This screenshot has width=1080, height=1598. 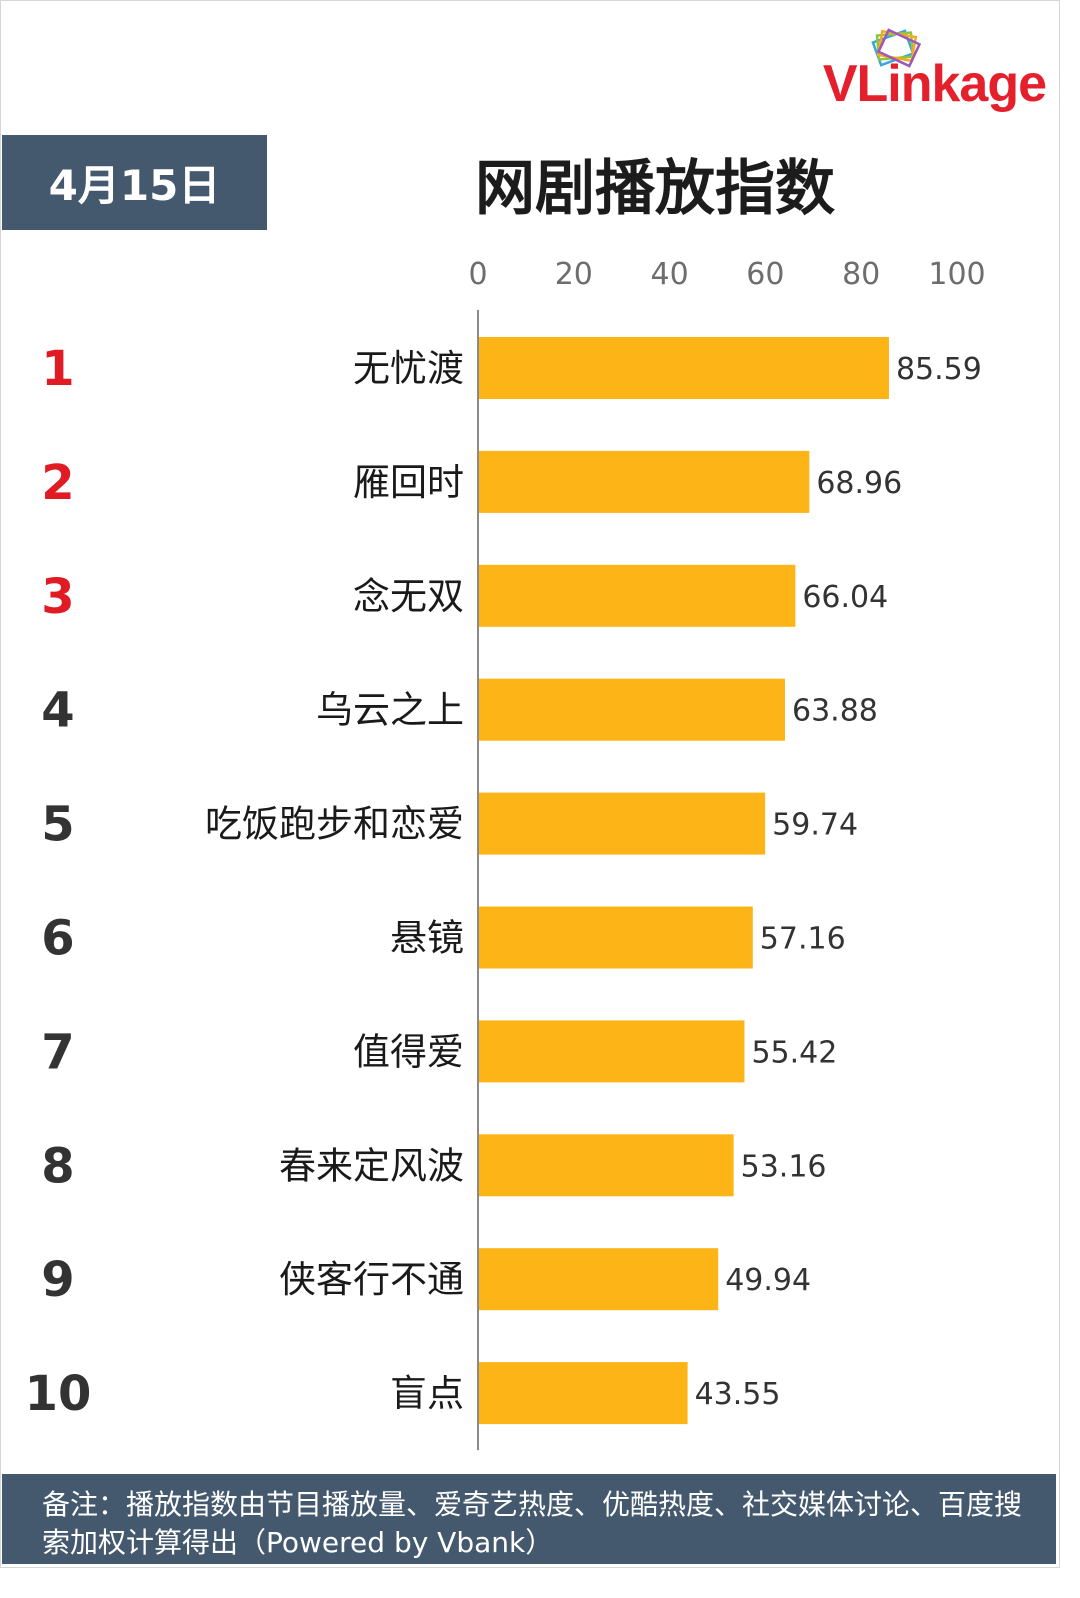 What do you see at coordinates (57, 1052) in the screenshot?
I see `rank-number: 7` at bounding box center [57, 1052].